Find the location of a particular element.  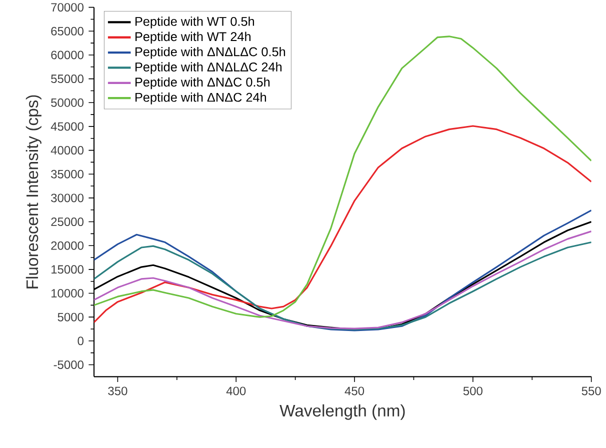

y-tick-label: 15000 is located at coordinates (68, 269).